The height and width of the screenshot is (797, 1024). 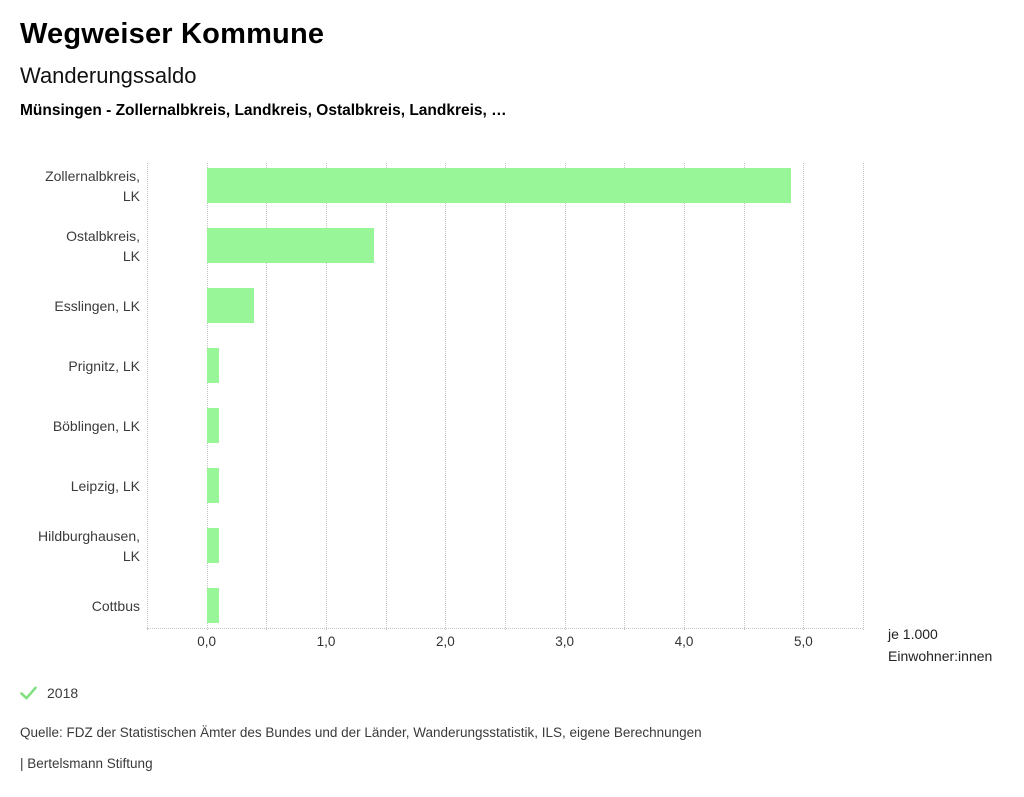 I want to click on category-label: Leipzig, LK, so click(x=105, y=485).